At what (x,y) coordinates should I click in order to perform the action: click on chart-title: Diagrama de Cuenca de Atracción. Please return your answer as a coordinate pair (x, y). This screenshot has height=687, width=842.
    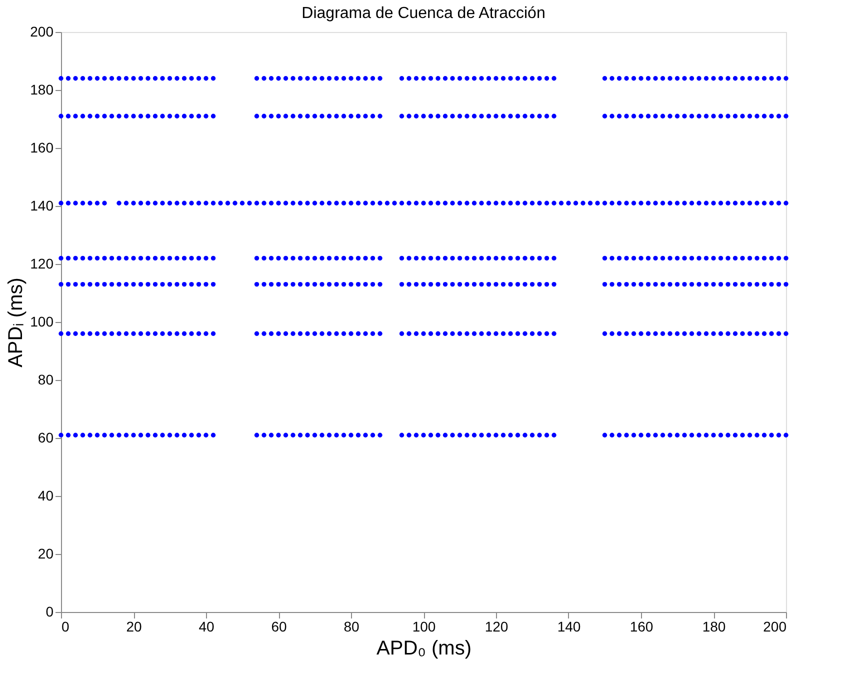
    Looking at the image, I should click on (424, 13).